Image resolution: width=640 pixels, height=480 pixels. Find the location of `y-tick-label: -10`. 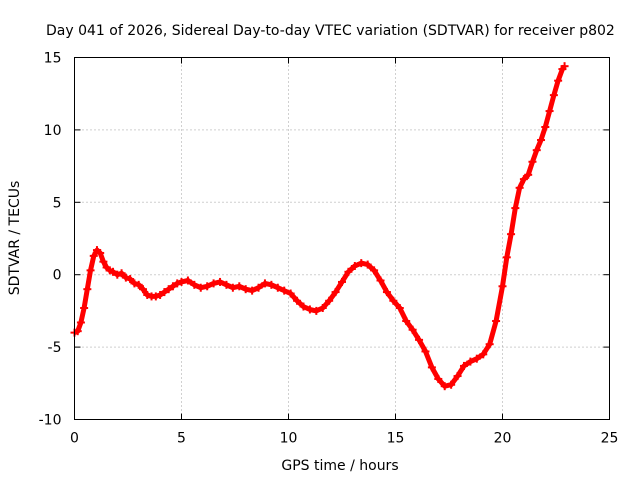

y-tick-label: -10 is located at coordinates (50, 421).